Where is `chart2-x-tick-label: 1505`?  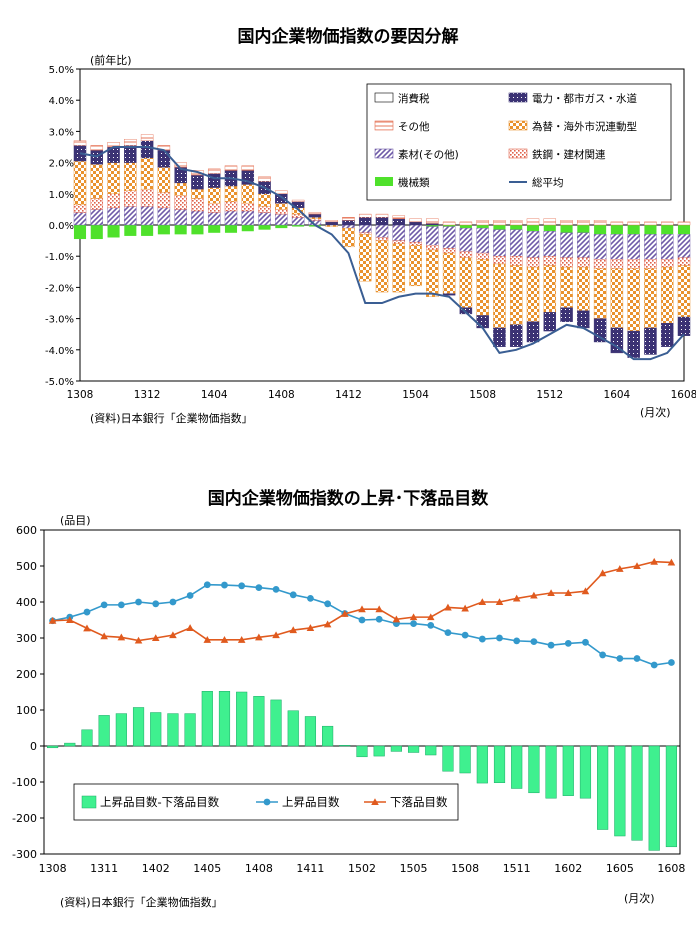
chart2-x-tick-label: 1505 is located at coordinates (414, 868).